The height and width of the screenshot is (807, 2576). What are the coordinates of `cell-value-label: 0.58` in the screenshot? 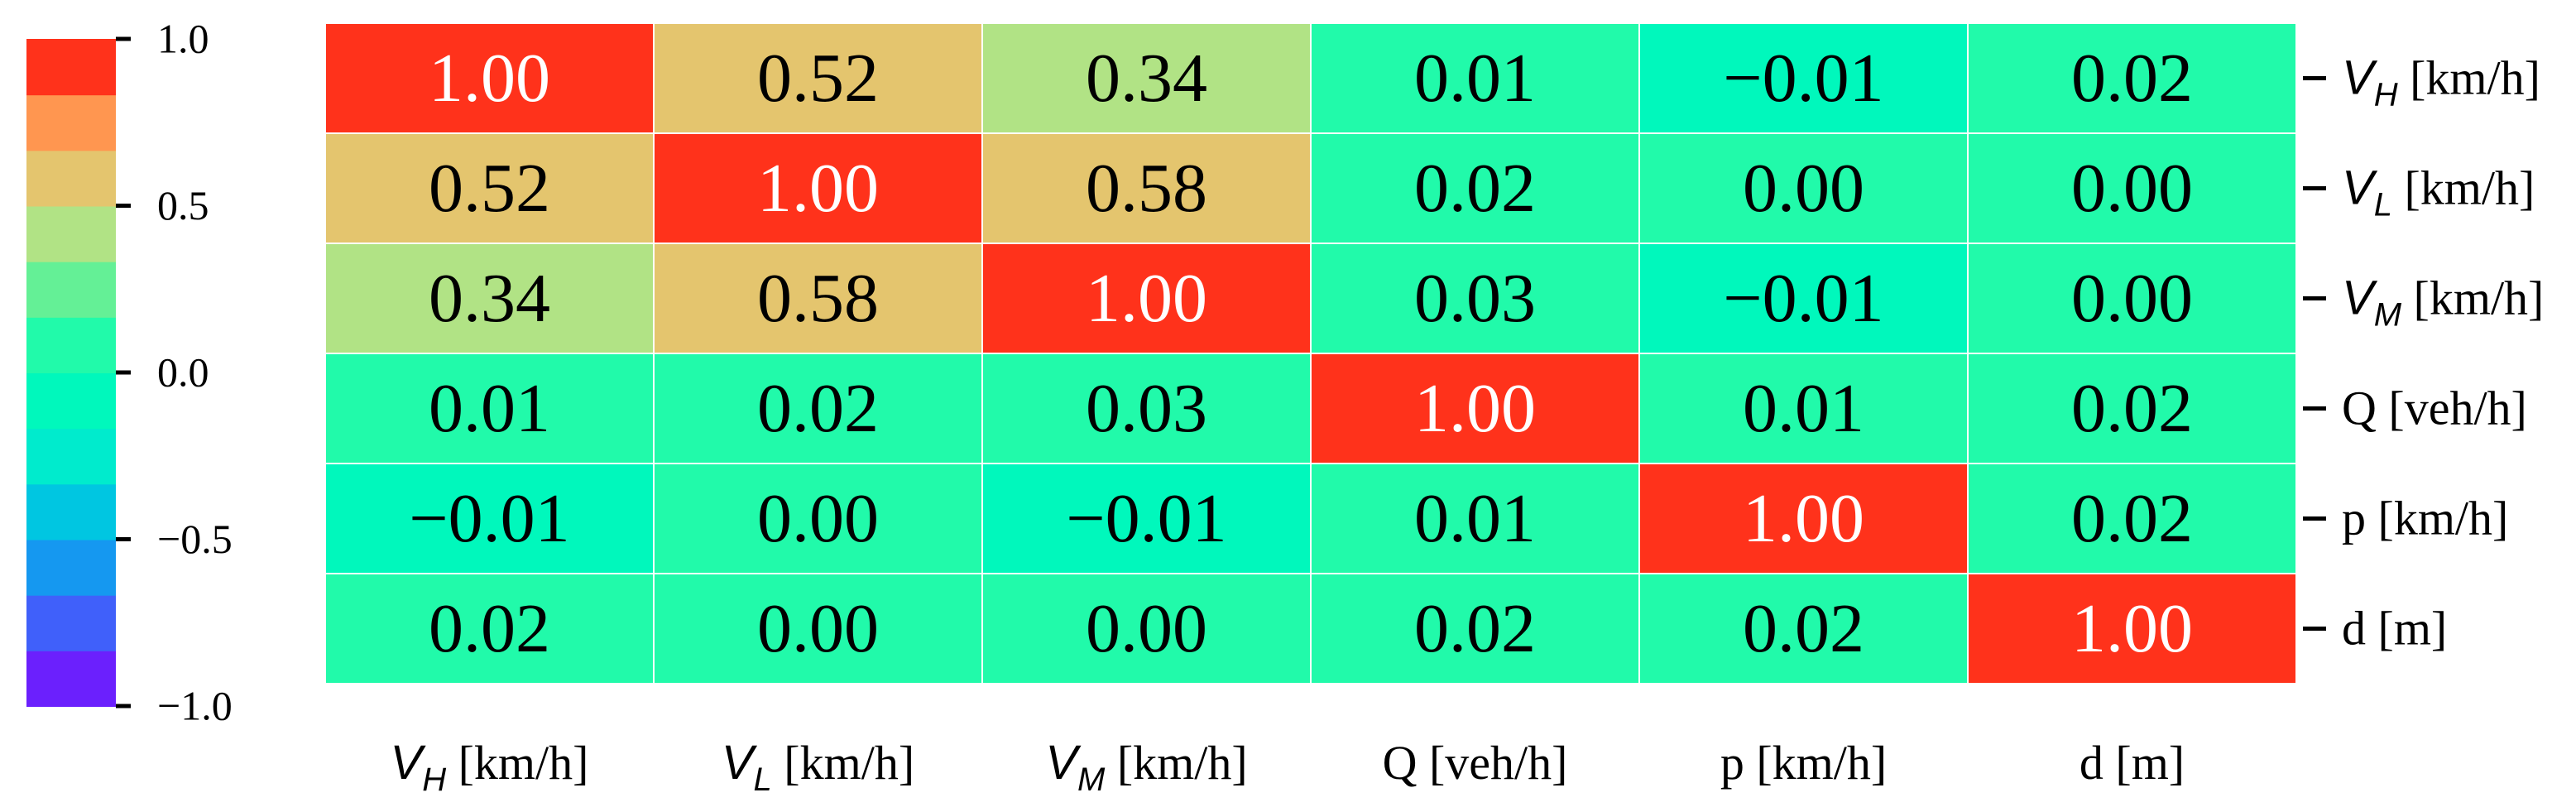 It's located at (818, 298).